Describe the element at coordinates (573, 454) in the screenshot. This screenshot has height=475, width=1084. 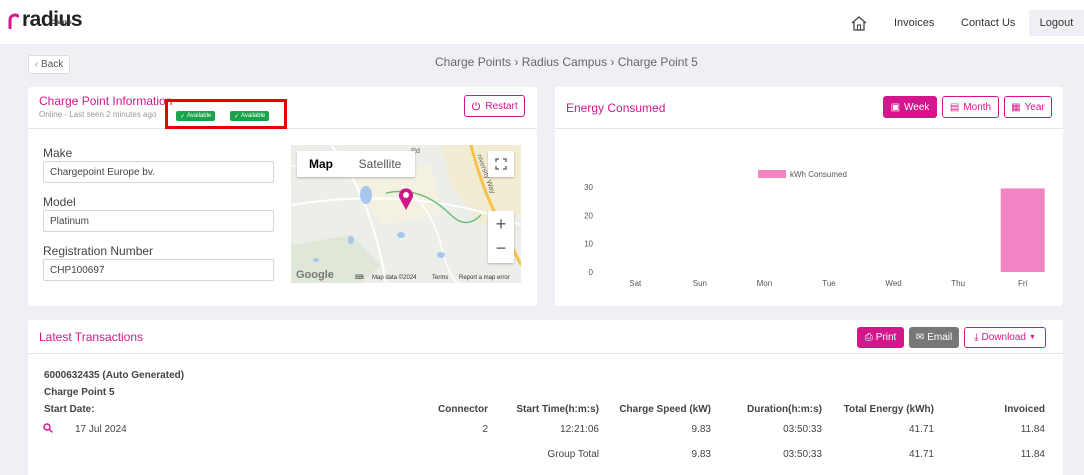
I see `group-total-label: Group Total` at that location.